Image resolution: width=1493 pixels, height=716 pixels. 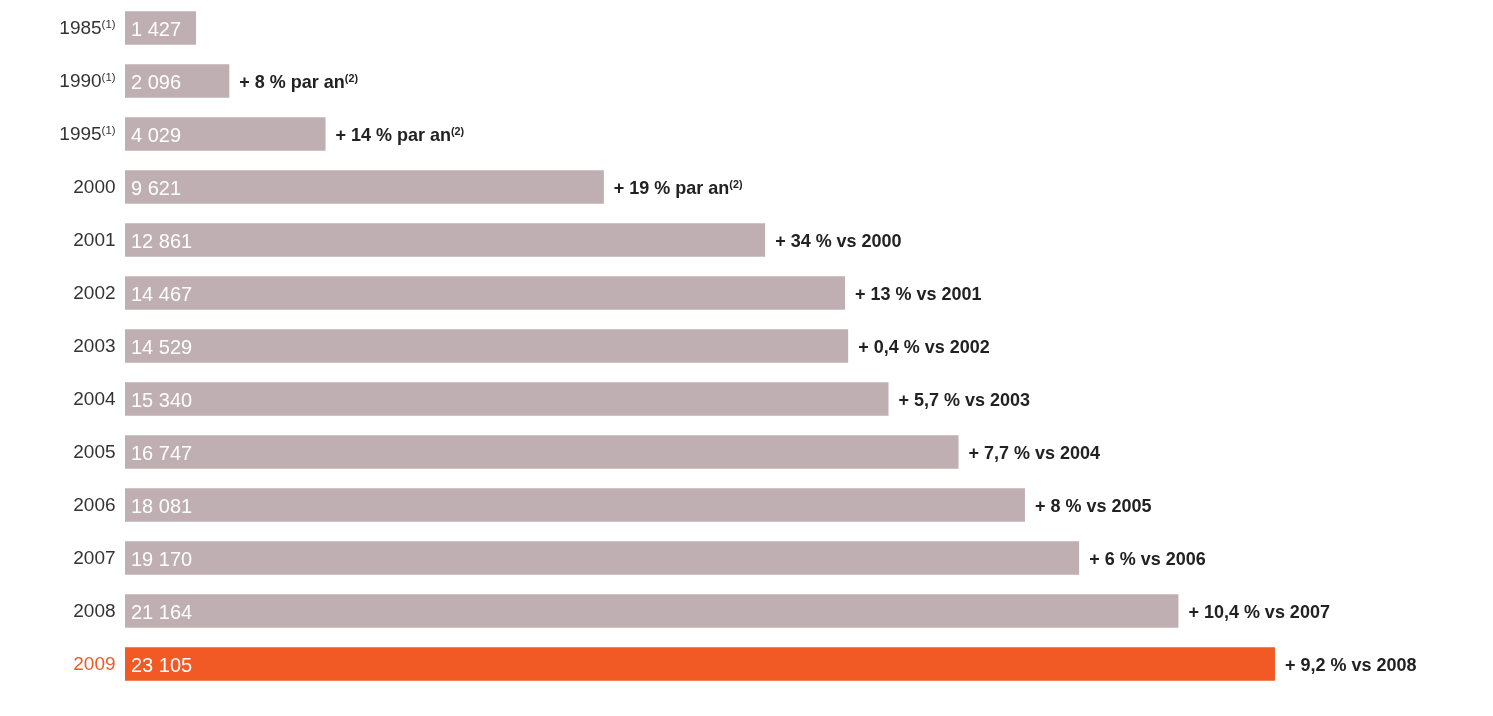 I want to click on annotation: + 8 % vs 2005, so click(x=1093, y=505).